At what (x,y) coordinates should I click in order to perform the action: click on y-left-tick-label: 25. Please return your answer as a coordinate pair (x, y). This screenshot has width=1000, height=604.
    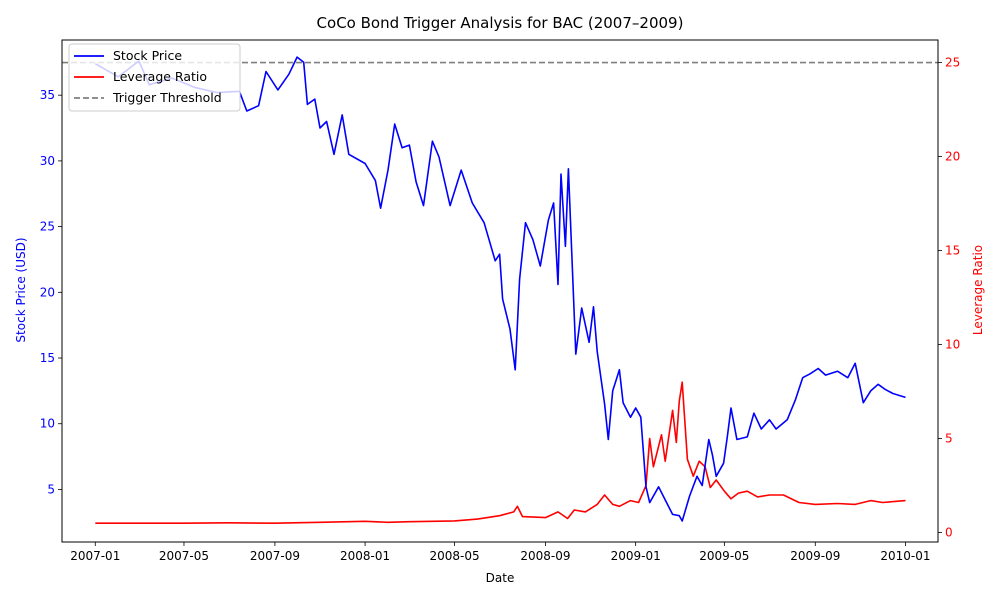
    Looking at the image, I should click on (47, 227).